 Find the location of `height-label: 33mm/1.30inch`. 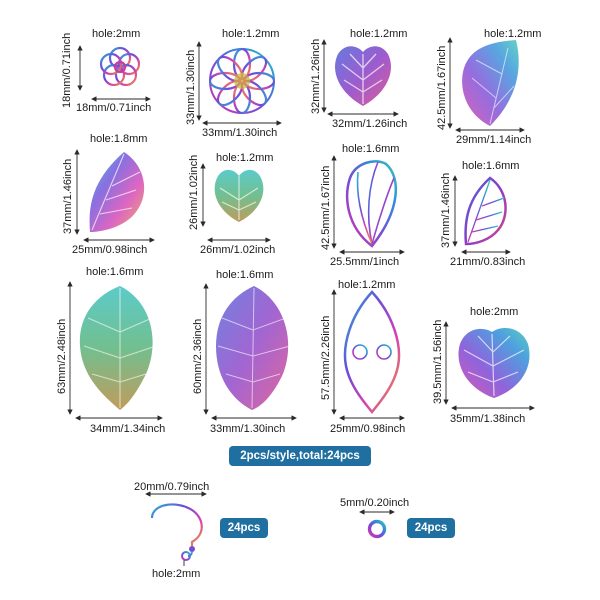

height-label: 33mm/1.30inch is located at coordinates (191, 87).